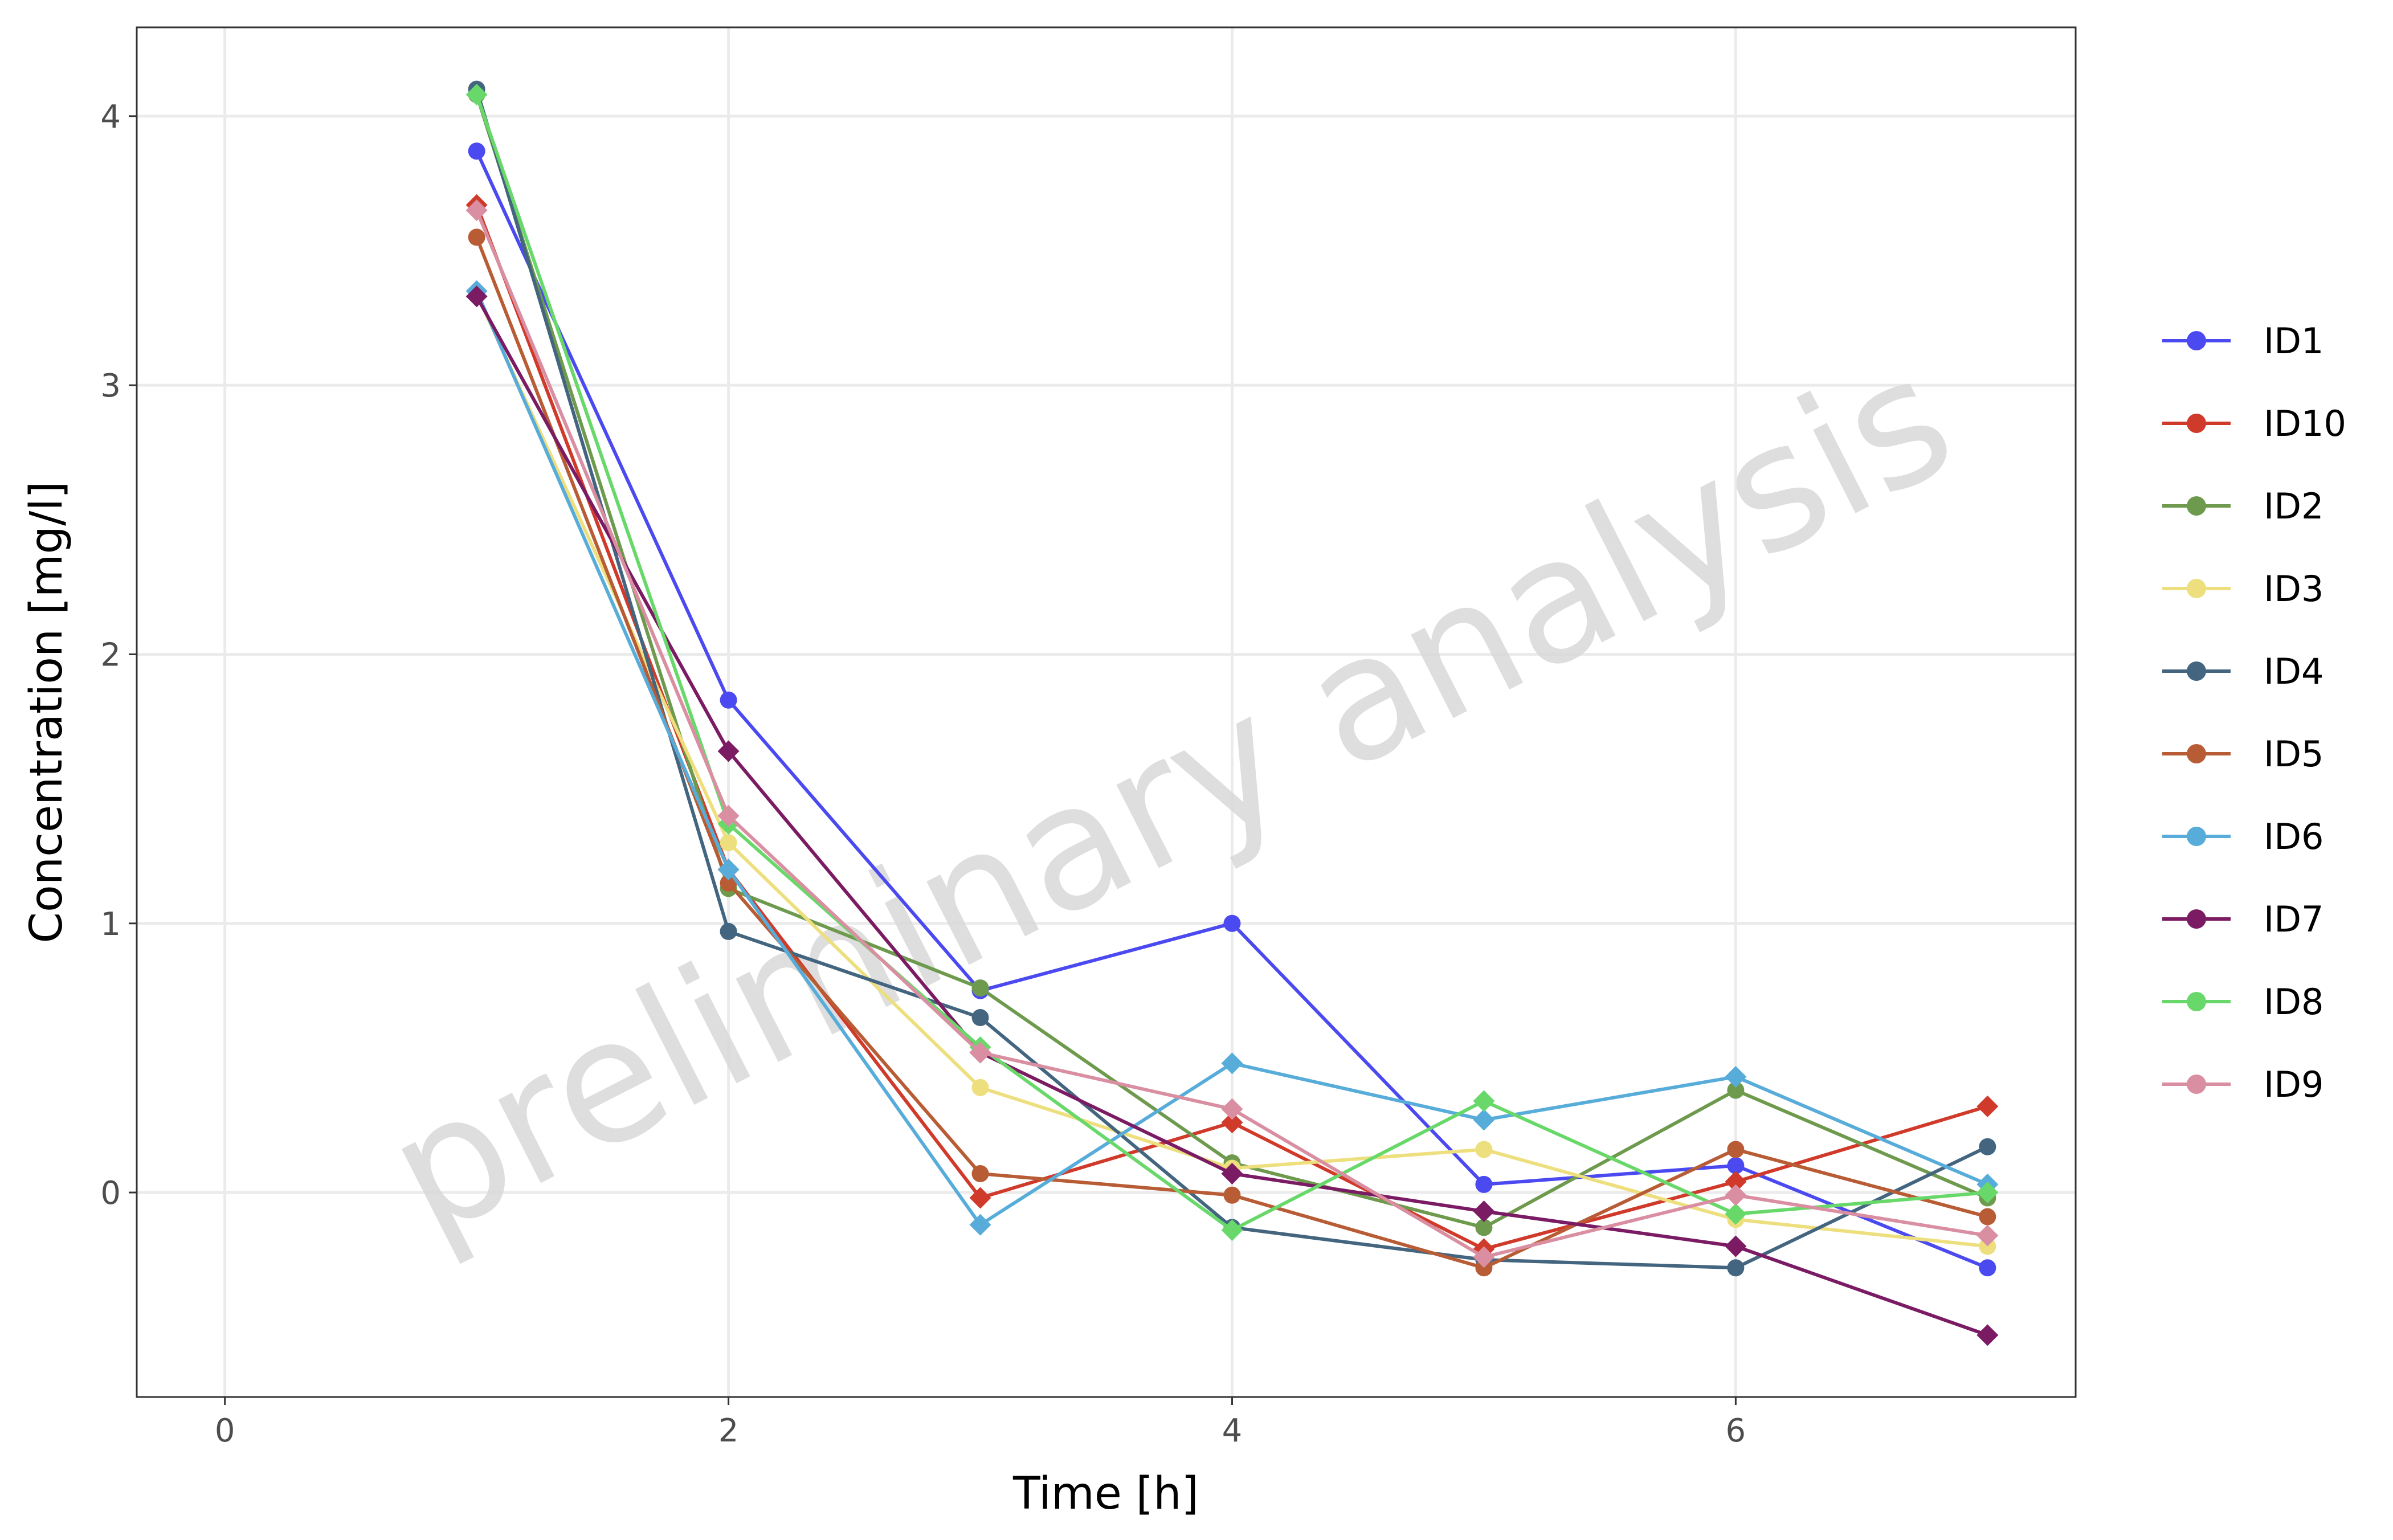  Describe the element at coordinates (981, 1423) in the screenshot. I see `x-axis: 0 2 4 6` at that location.